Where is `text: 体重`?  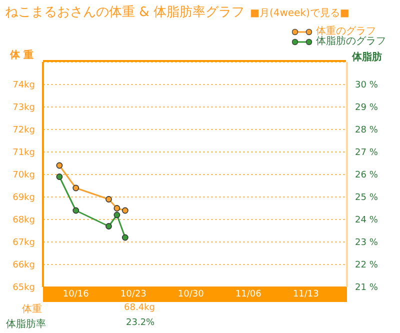 text: 体重 is located at coordinates (32, 309).